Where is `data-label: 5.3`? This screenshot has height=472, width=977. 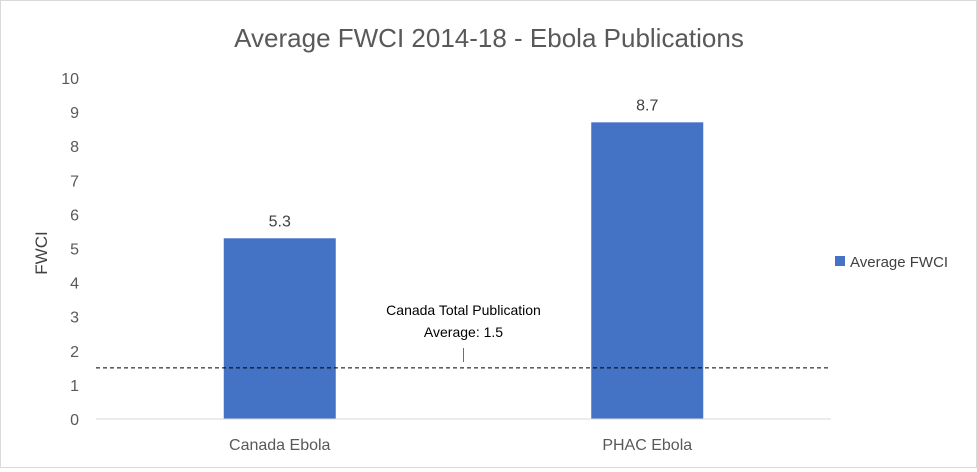 data-label: 5.3 is located at coordinates (280, 221).